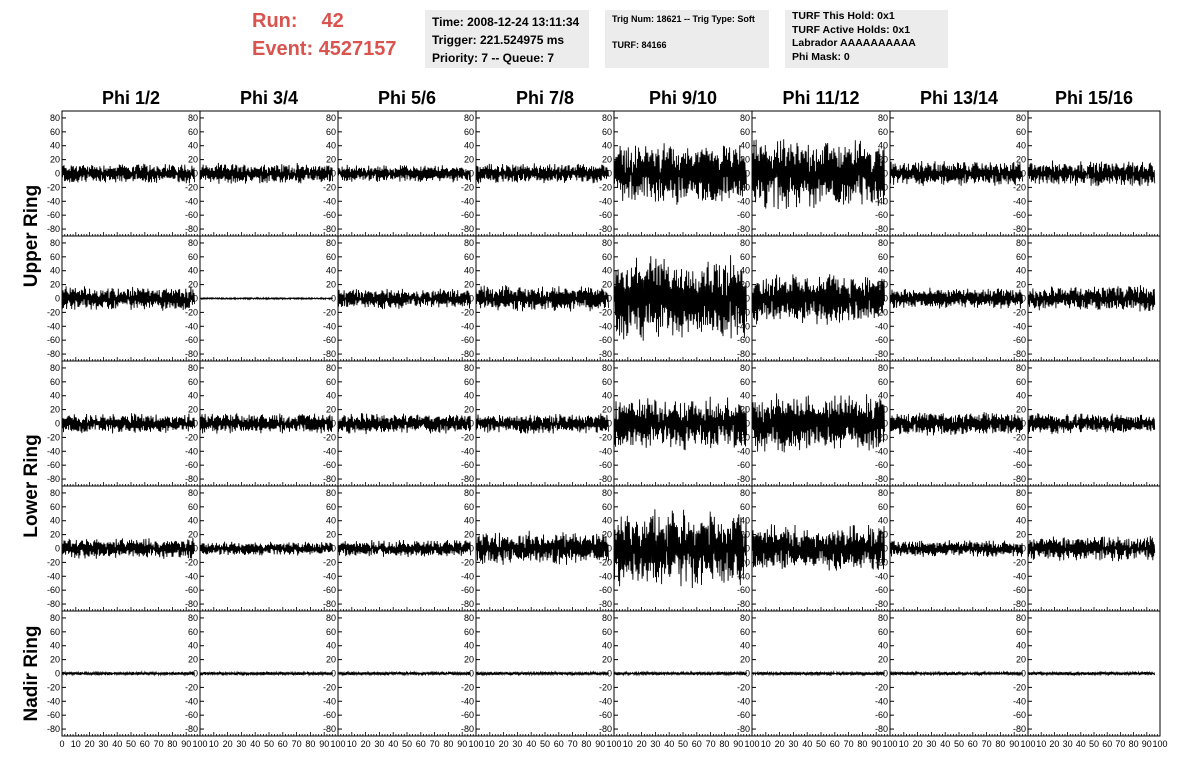 This screenshot has width=1196, height=772. What do you see at coordinates (297, 744) in the screenshot?
I see `xtick-label-c2-v70: 70` at bounding box center [297, 744].